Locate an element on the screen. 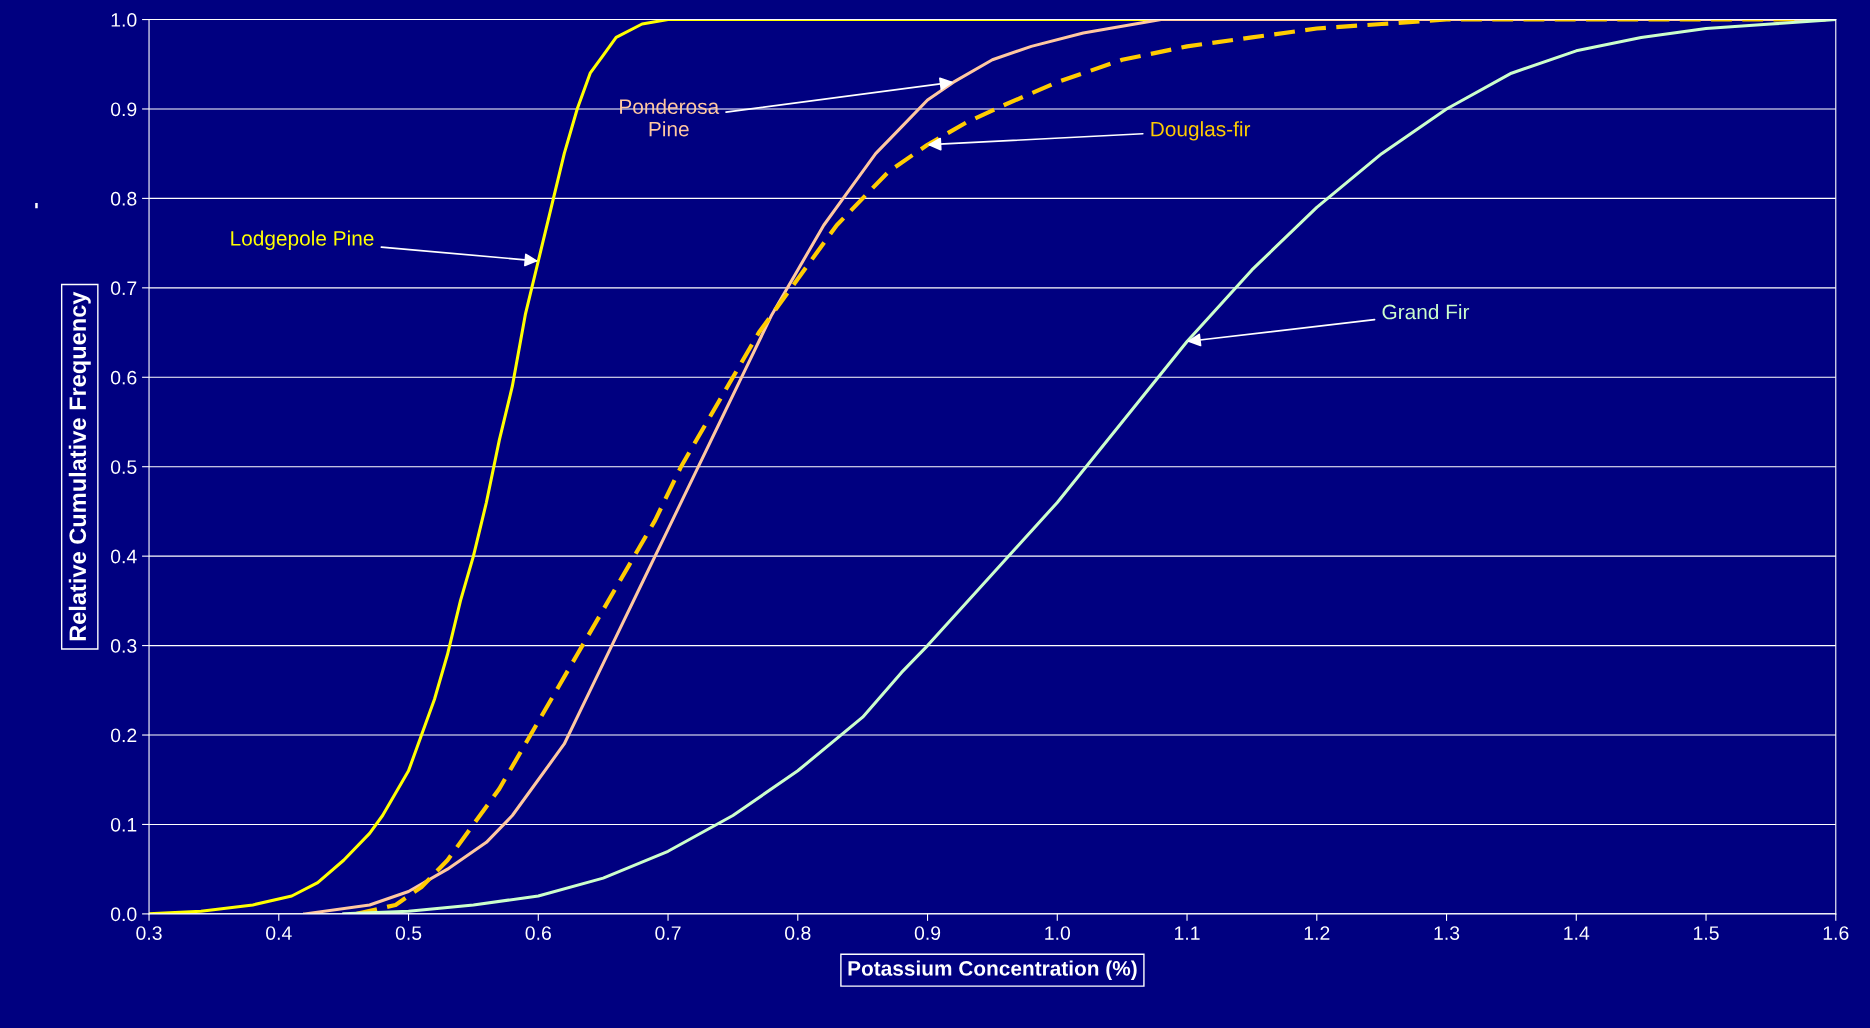 The height and width of the screenshot is (1028, 1870). x-tick-label: 1.3 is located at coordinates (1447, 933).